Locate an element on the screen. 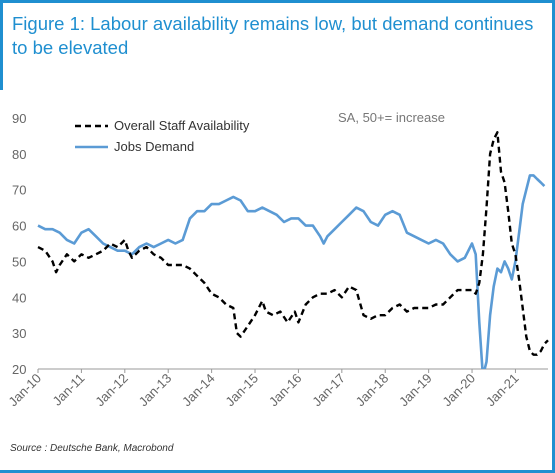 The height and width of the screenshot is (473, 555). frame-left-border is located at coordinates (1, 45).